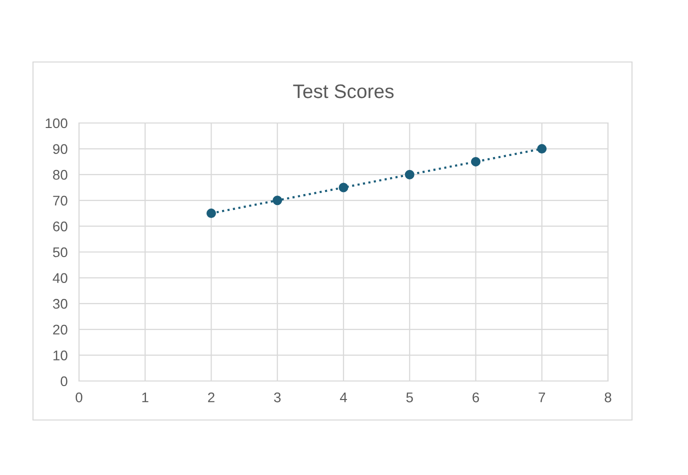 The image size is (688, 475). Describe the element at coordinates (60, 227) in the screenshot. I see `y-tick-label: 60` at that location.